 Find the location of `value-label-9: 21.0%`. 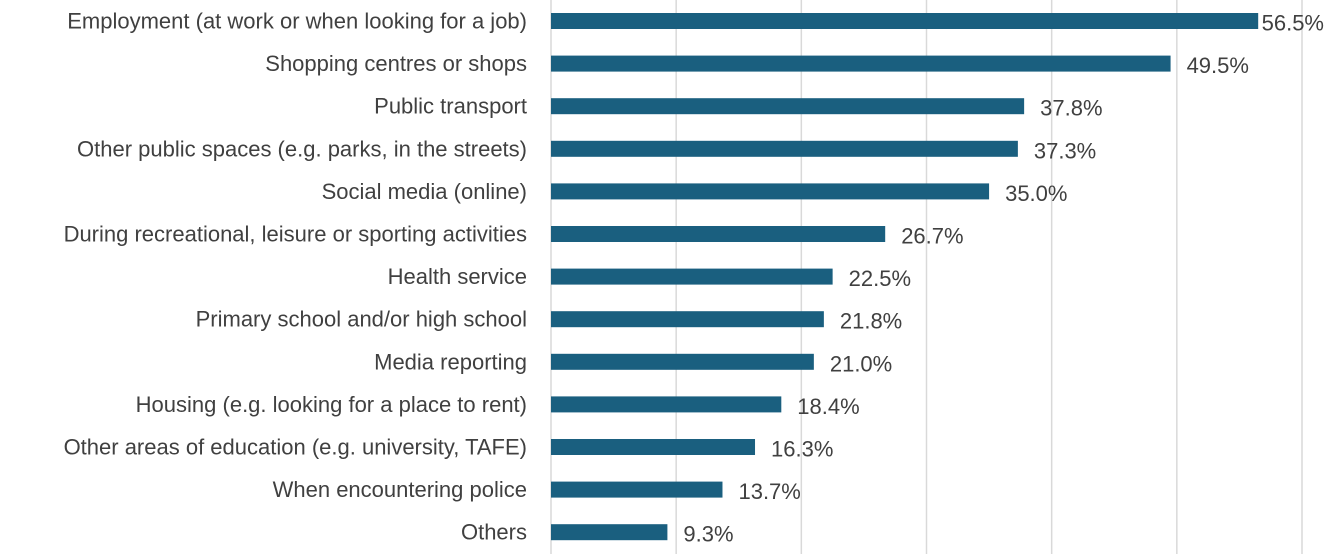

value-label-9: 21.0% is located at coordinates (861, 363).